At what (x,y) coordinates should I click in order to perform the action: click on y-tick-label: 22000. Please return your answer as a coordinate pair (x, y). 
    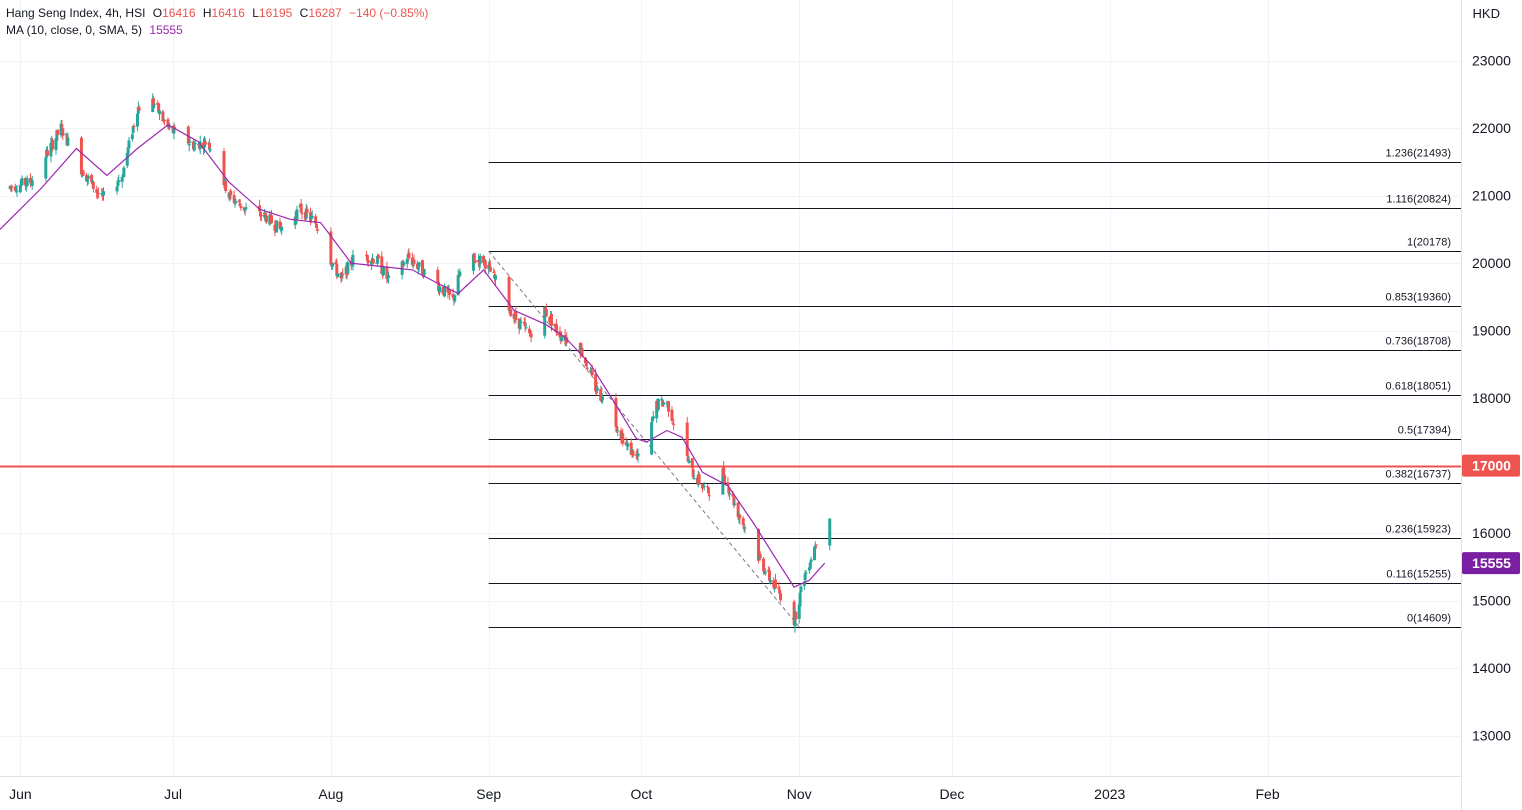
    Looking at the image, I should click on (1491, 128).